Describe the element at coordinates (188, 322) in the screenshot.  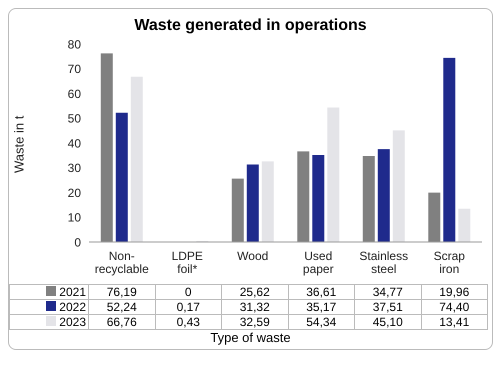
I see `data-label: 0,43` at that location.